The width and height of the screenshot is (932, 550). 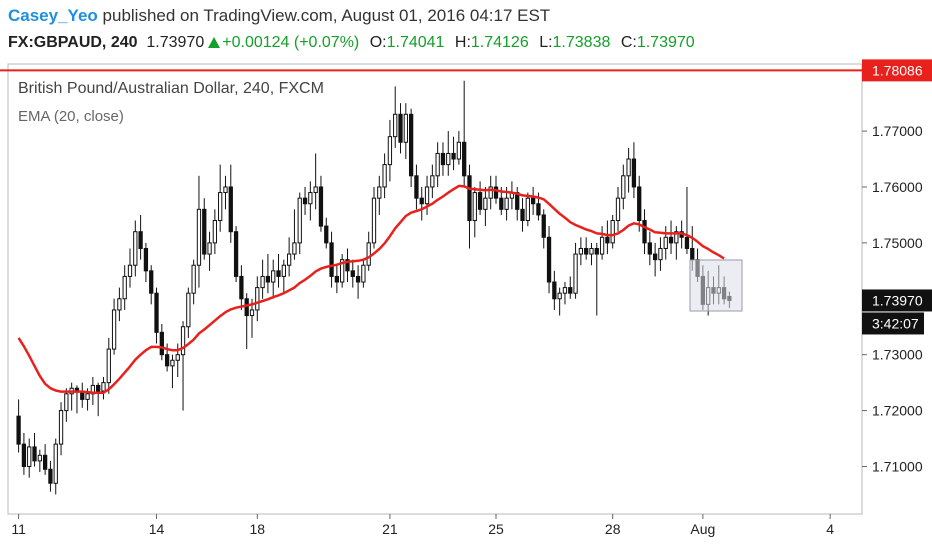 I want to click on high-value: 1.74126, so click(x=499, y=42).